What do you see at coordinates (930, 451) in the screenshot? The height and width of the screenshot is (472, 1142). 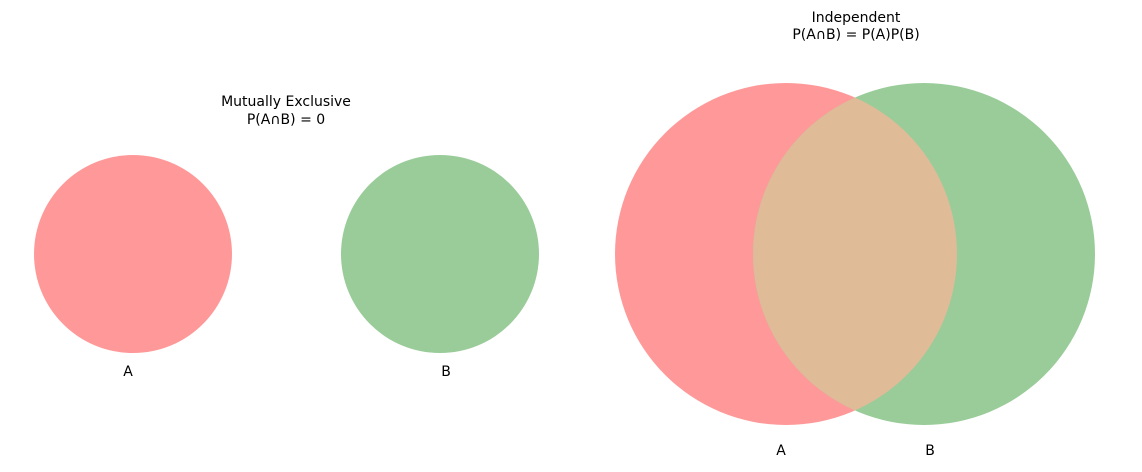 I see `set-b-label-independent: B` at bounding box center [930, 451].